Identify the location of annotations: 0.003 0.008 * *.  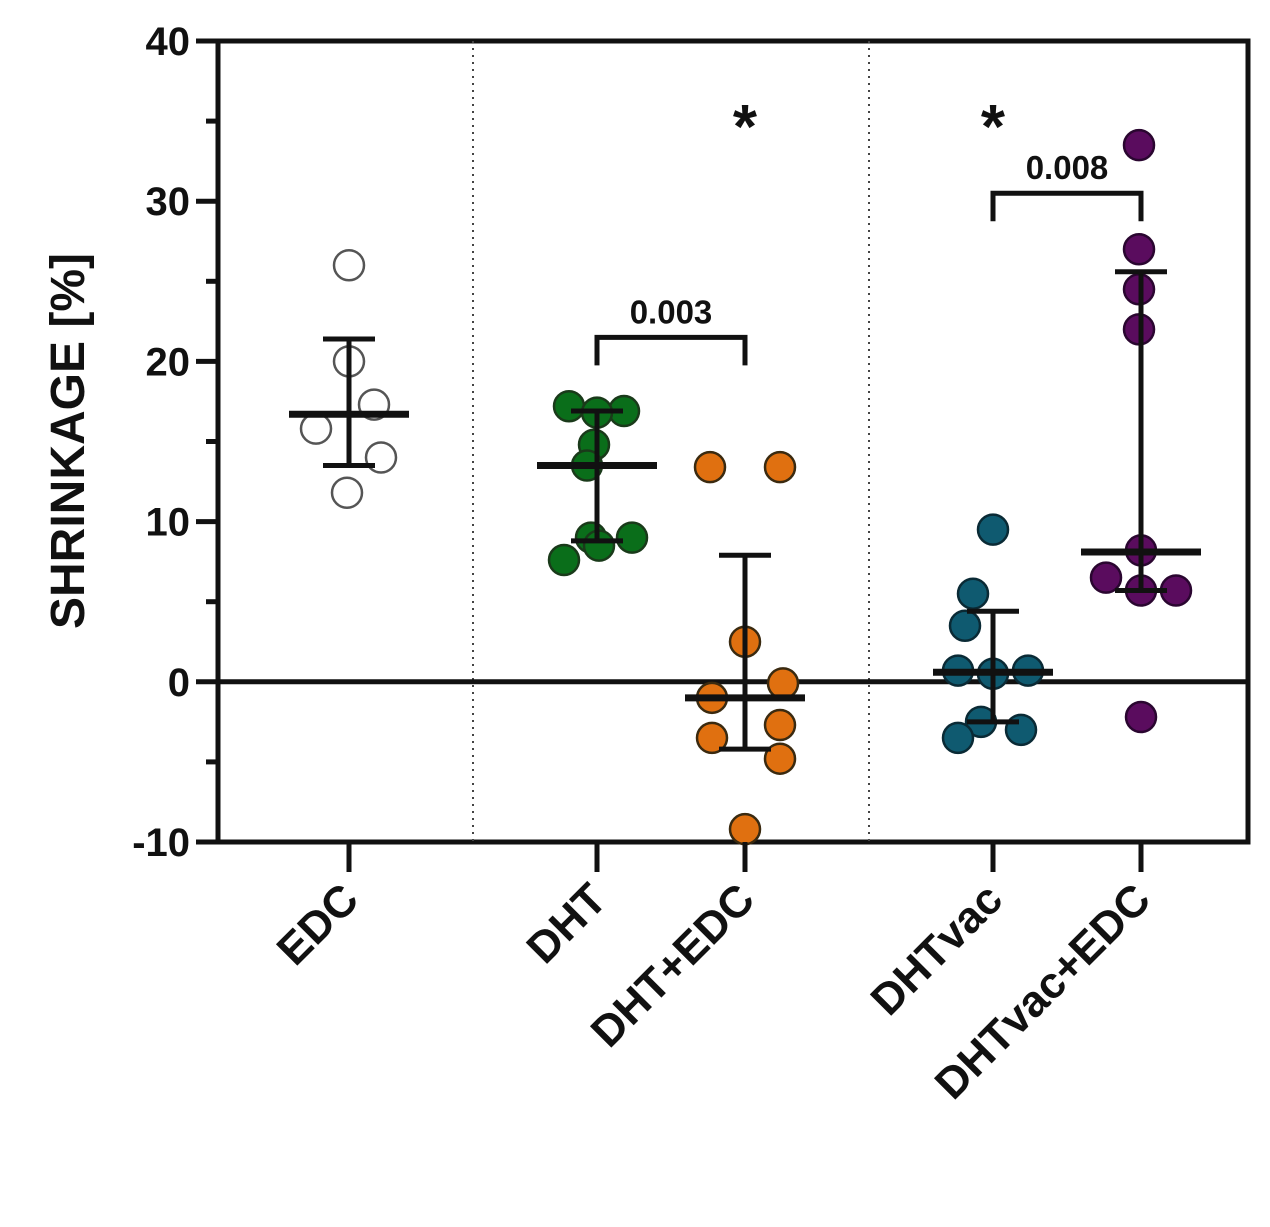
(869, 229).